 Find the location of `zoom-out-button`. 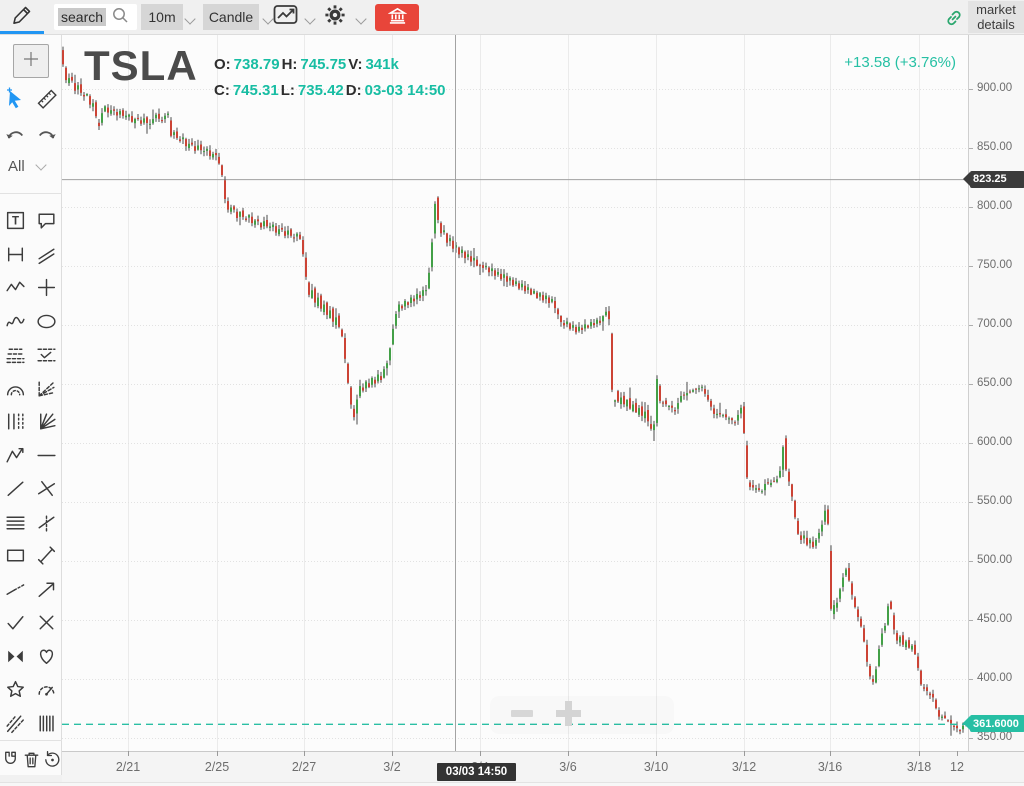

zoom-out-button is located at coordinates (522, 713).